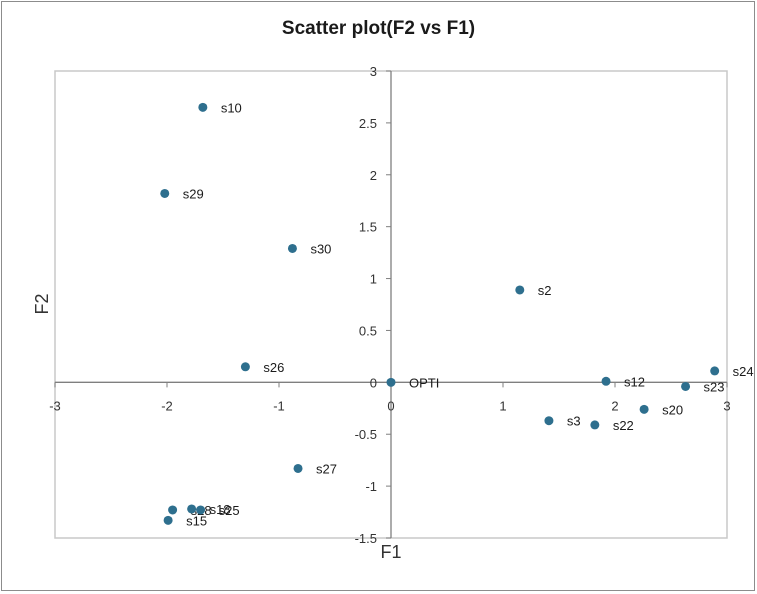 Image resolution: width=757 pixels, height=594 pixels. I want to click on point-label: s26, so click(273, 367).